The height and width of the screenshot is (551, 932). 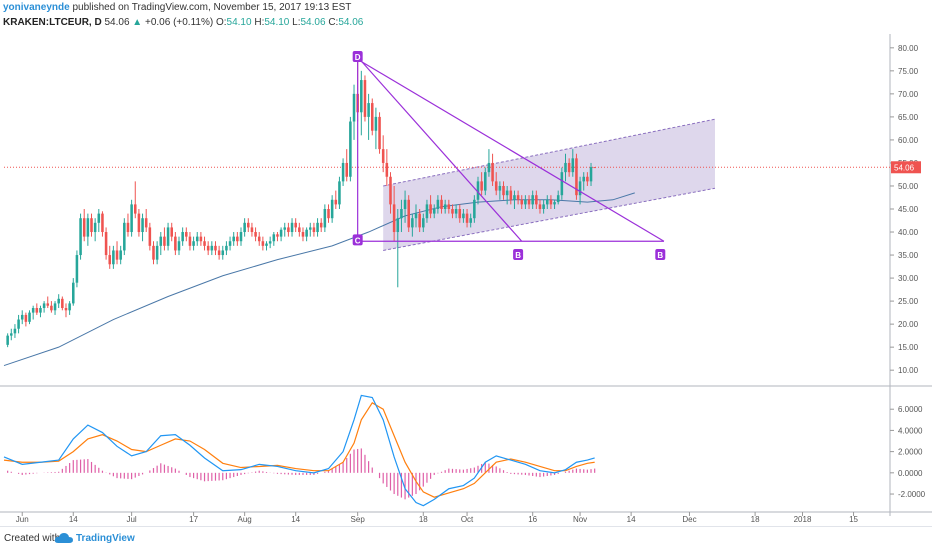 I want to click on macd-tick-label: 2.0000, so click(x=910, y=452).